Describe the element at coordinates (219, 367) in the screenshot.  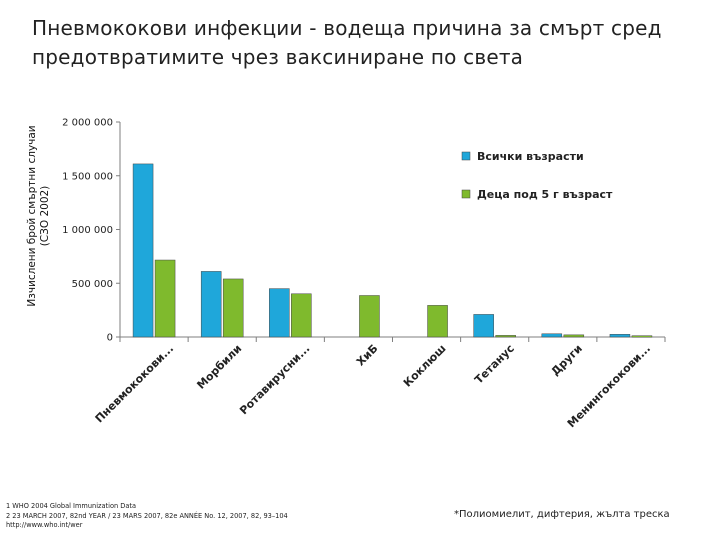
I see `x-tick-label: Морбили` at that location.